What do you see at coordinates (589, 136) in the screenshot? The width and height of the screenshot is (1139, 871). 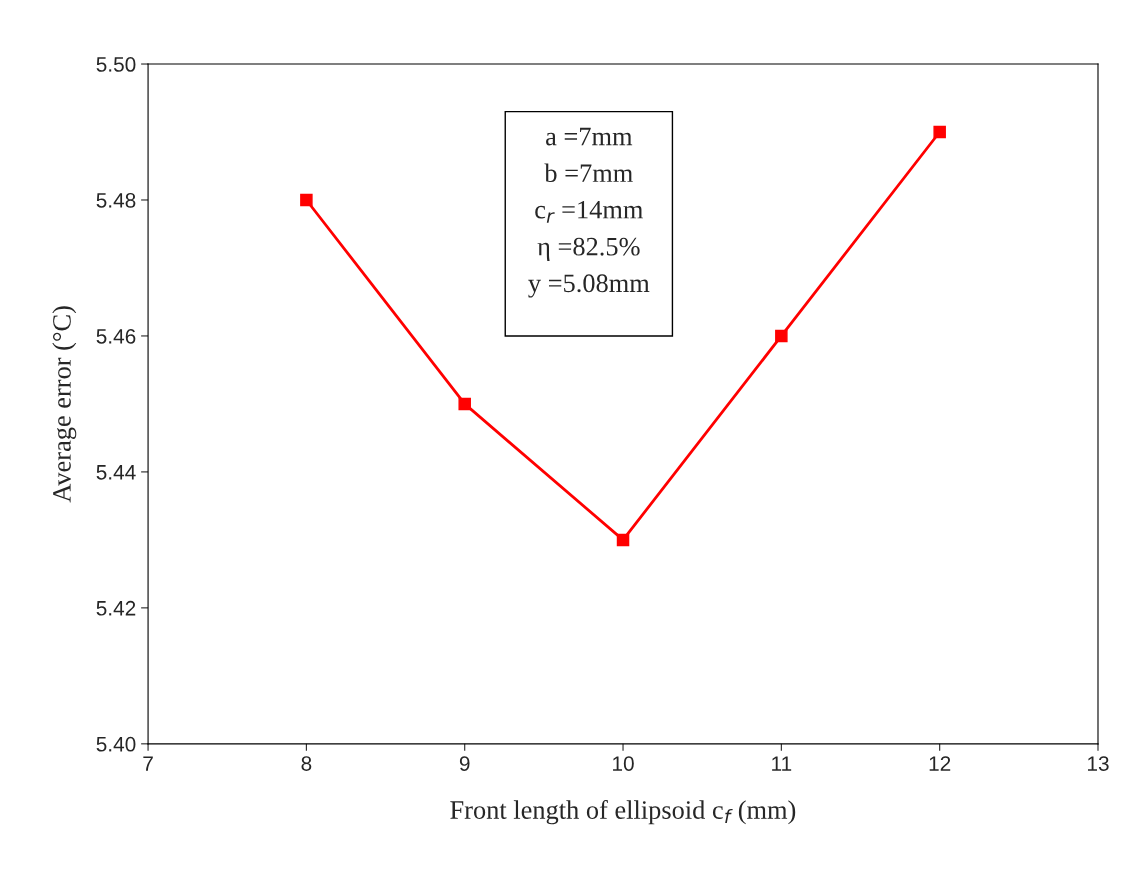 I see `annotation: a =7mm` at bounding box center [589, 136].